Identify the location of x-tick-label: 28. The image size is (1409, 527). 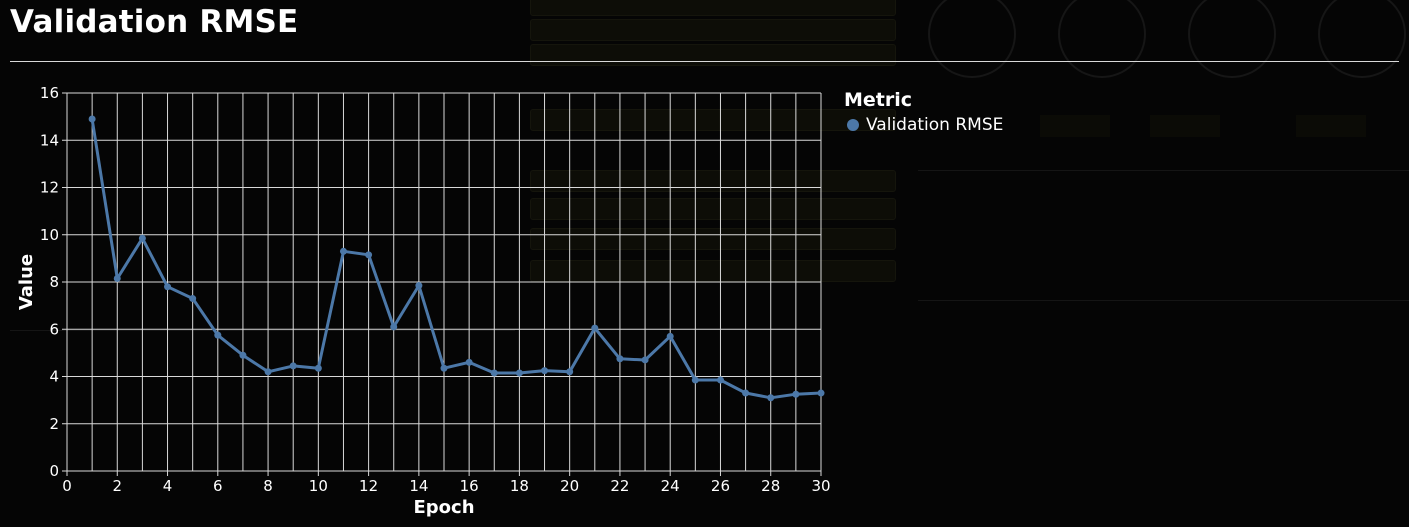
(770, 486).